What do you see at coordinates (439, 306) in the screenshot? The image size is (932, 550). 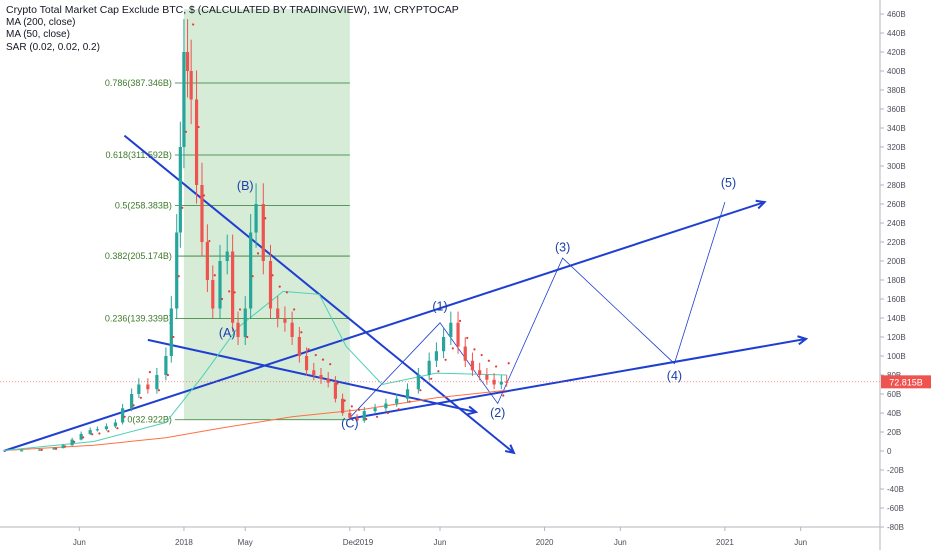 I see `wave-label: (1)` at bounding box center [439, 306].